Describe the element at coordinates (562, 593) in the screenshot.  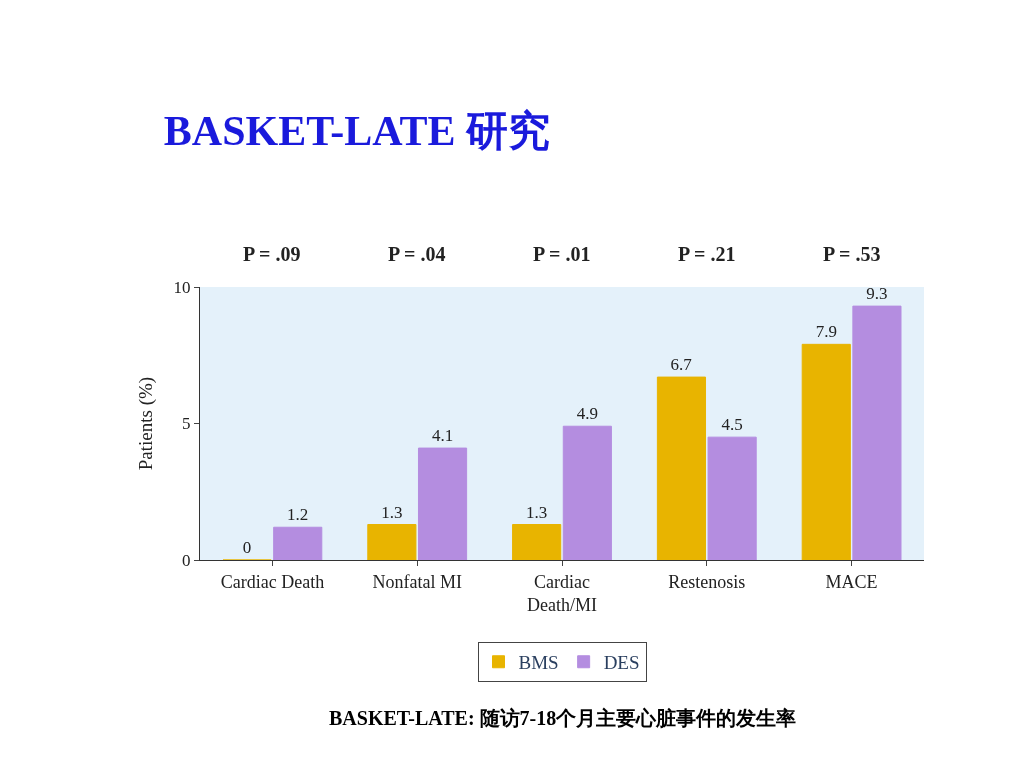
I see `x-tick-label: Cardiac Death/MI` at that location.